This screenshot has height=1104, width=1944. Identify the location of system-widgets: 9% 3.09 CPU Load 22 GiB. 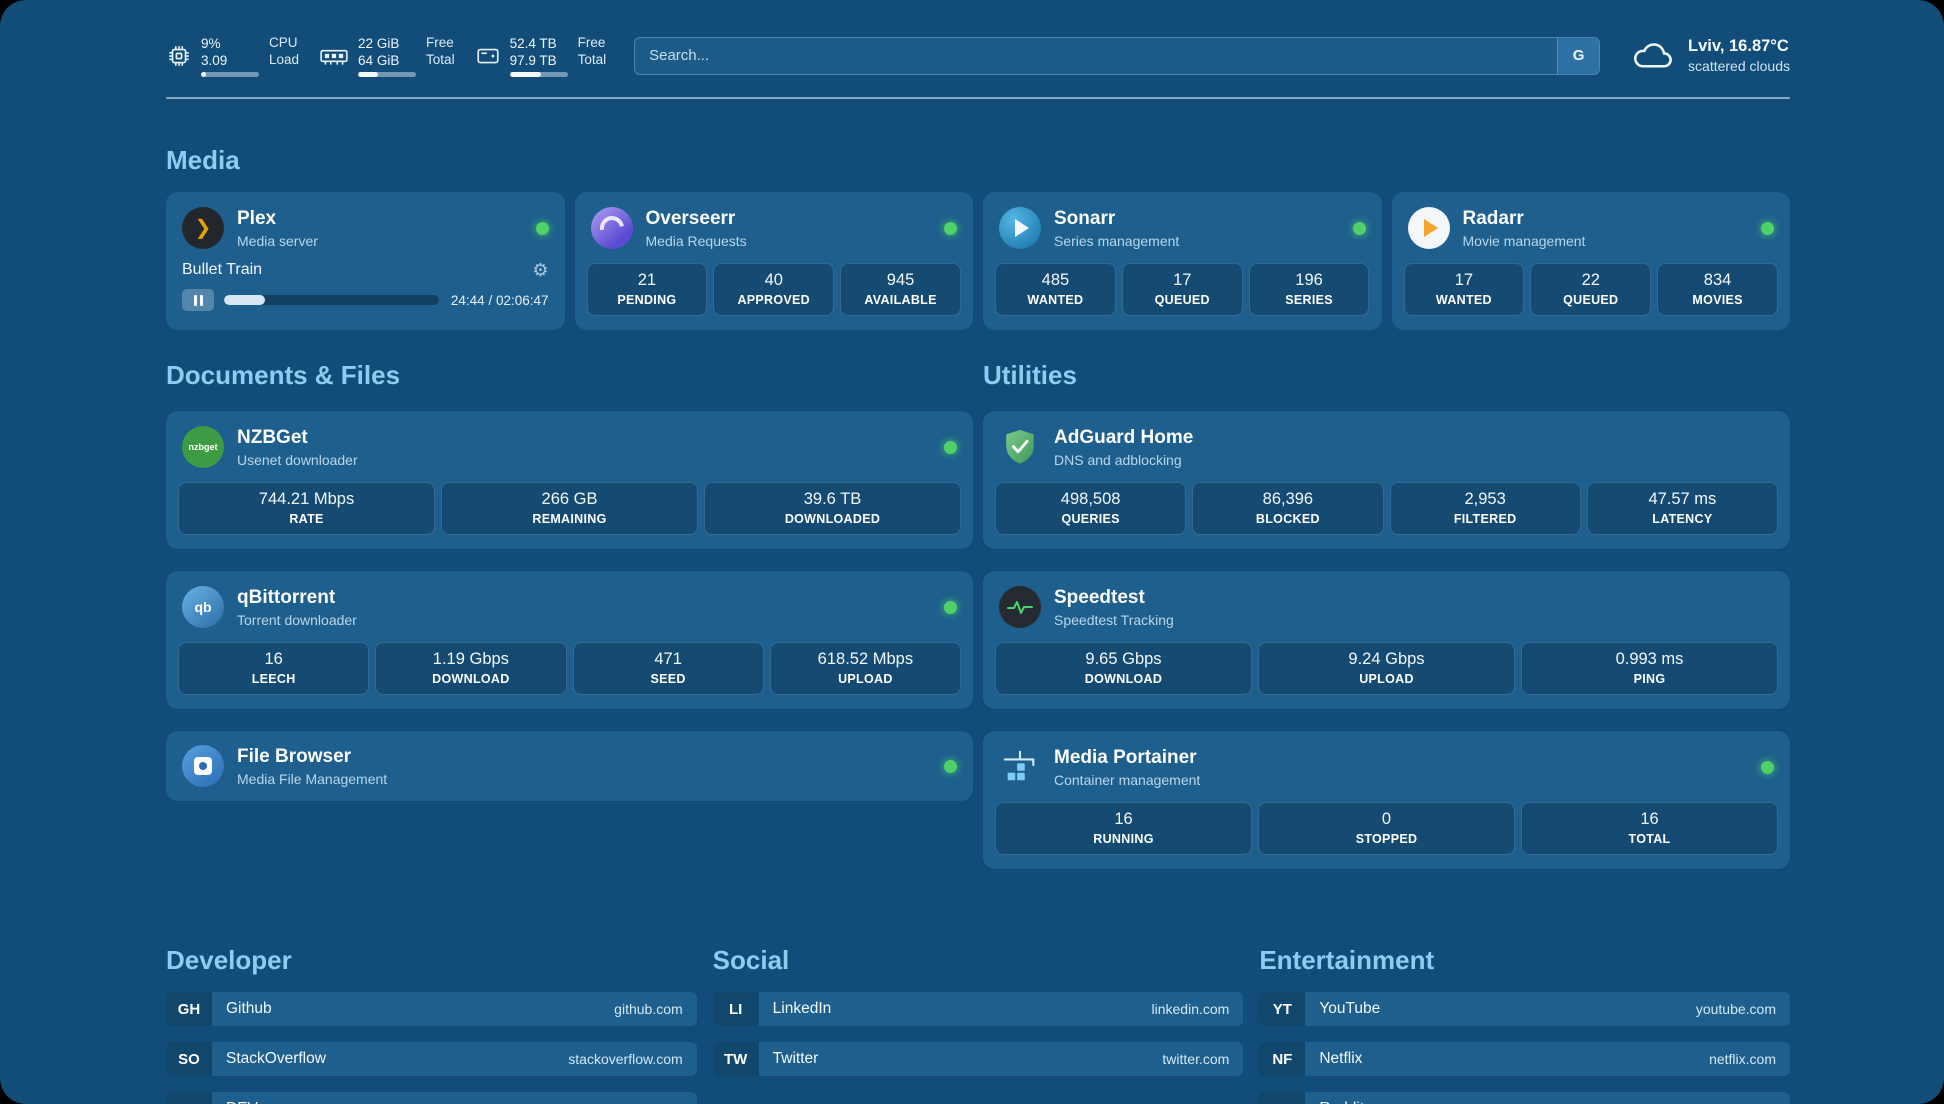
(386, 55).